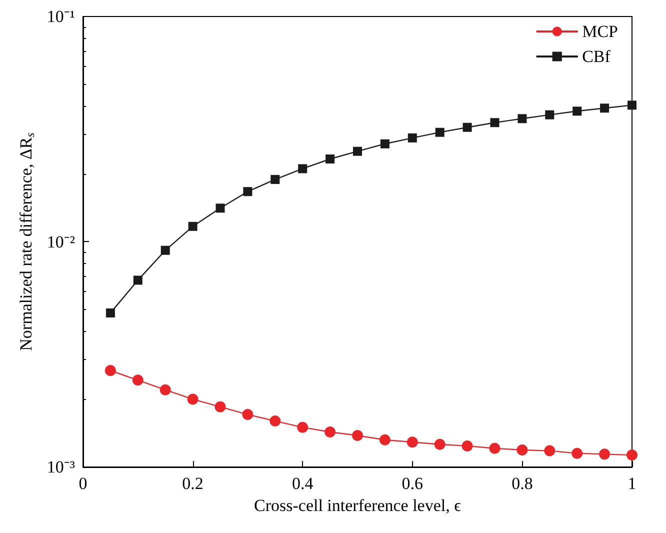  Describe the element at coordinates (193, 483) in the screenshot. I see `x-tick-label: 0.2` at that location.